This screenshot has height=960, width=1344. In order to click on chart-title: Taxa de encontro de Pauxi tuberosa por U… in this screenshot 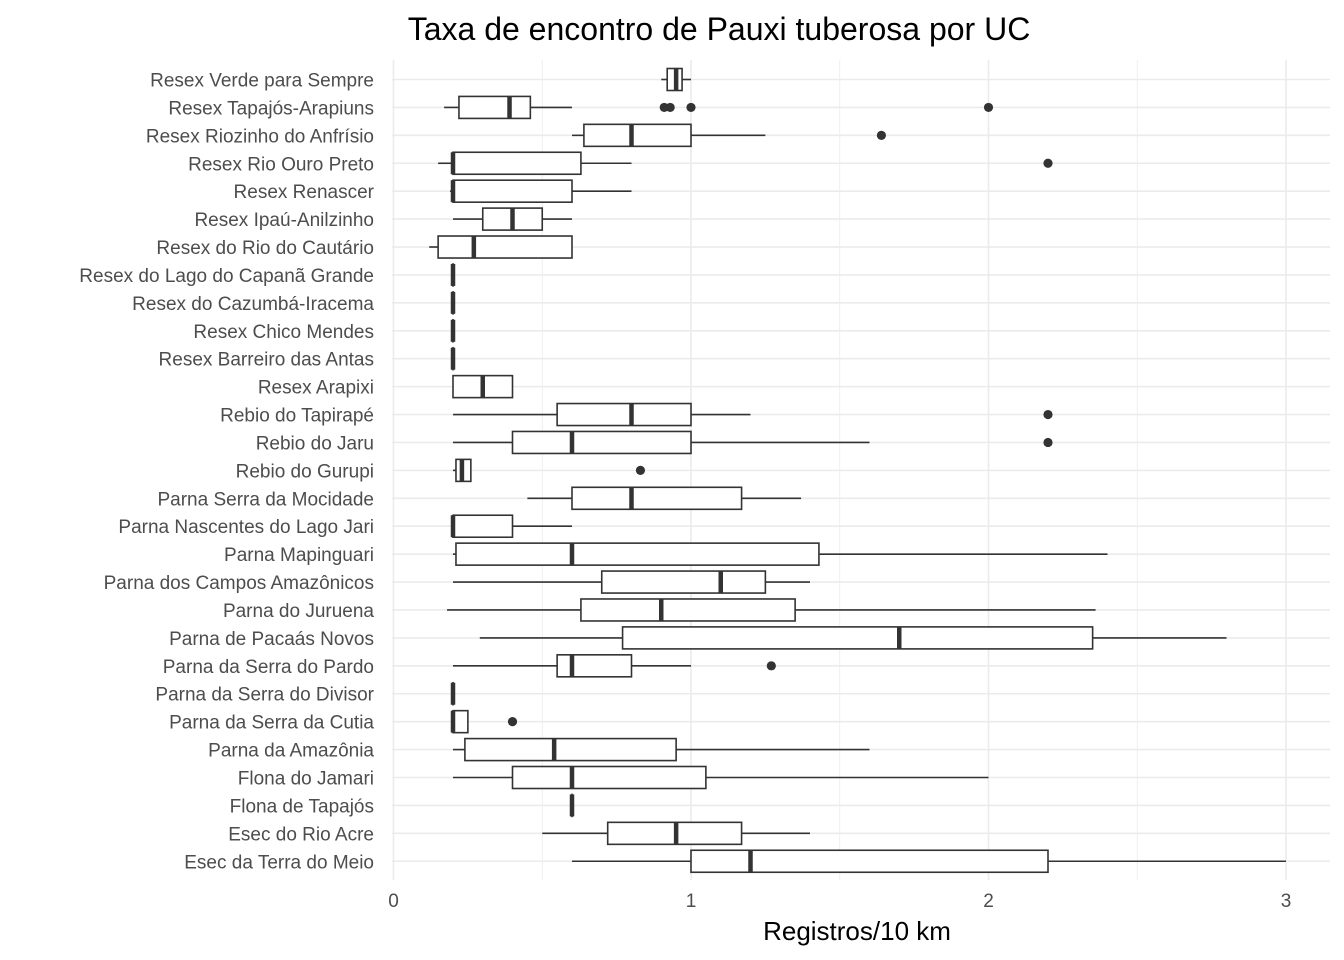, I will do `click(719, 29)`.